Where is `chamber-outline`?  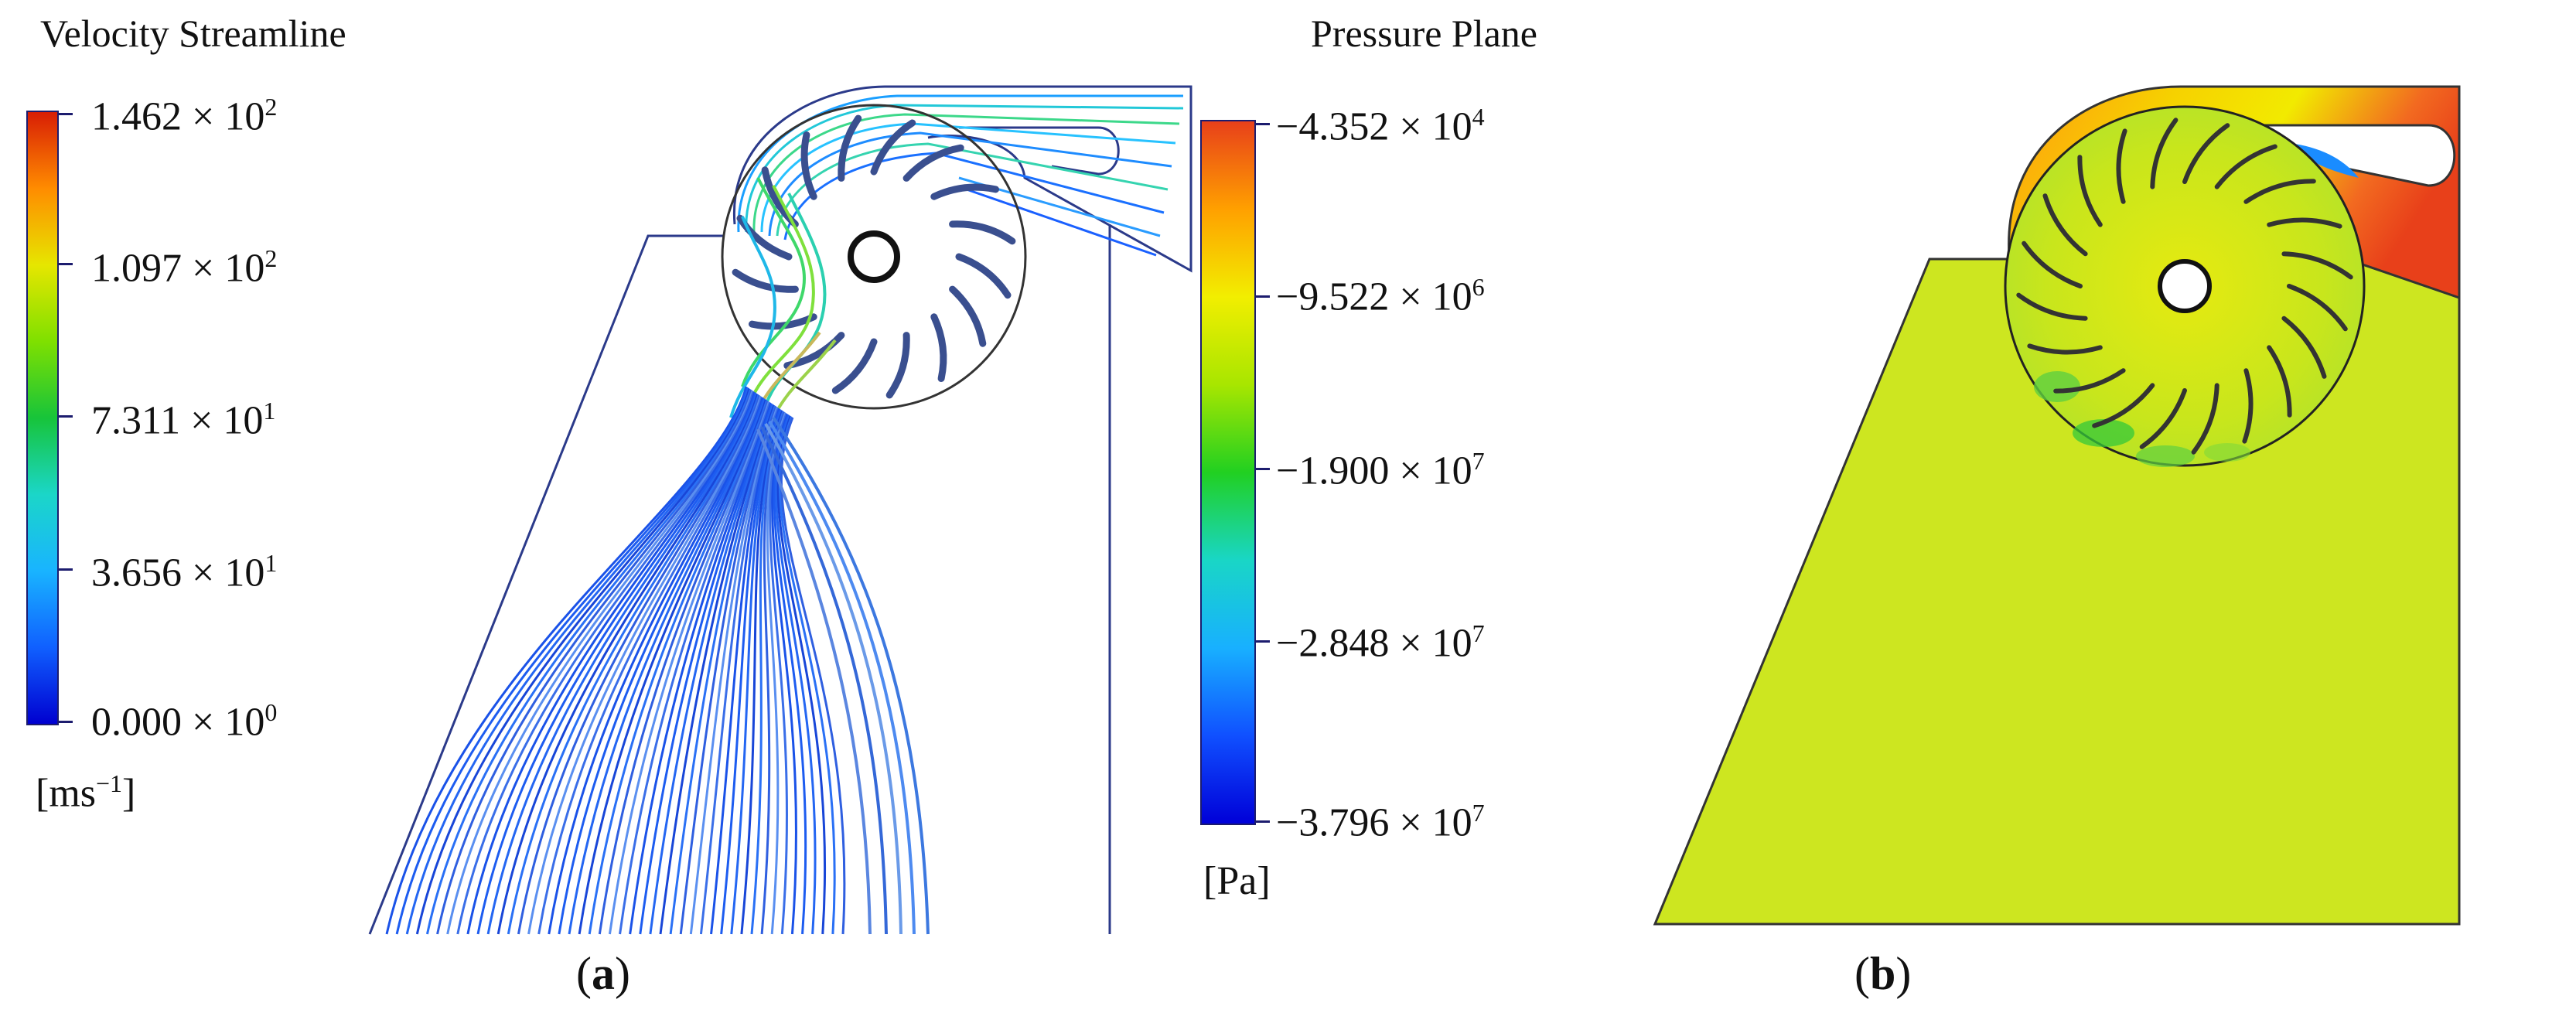
chamber-outline is located at coordinates (545, 584).